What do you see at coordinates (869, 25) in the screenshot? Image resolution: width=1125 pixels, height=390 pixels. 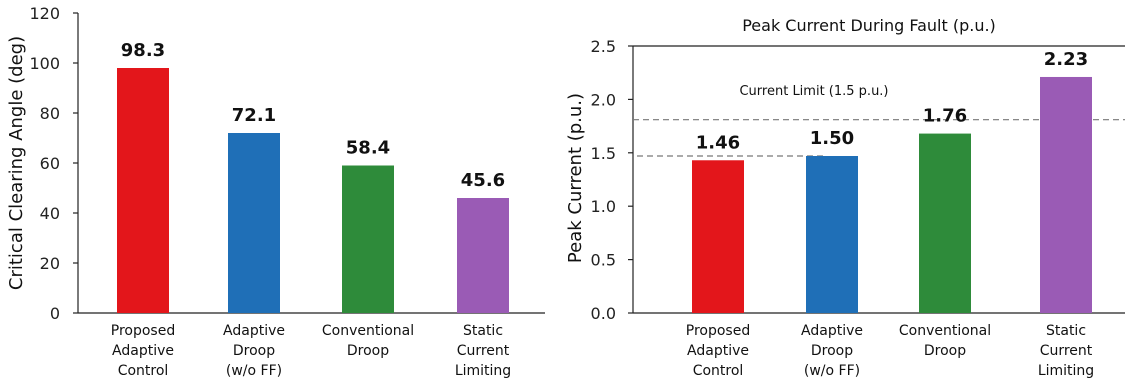 I see `chart-1-title: Peak Current During Fault (p.u.)` at bounding box center [869, 25].